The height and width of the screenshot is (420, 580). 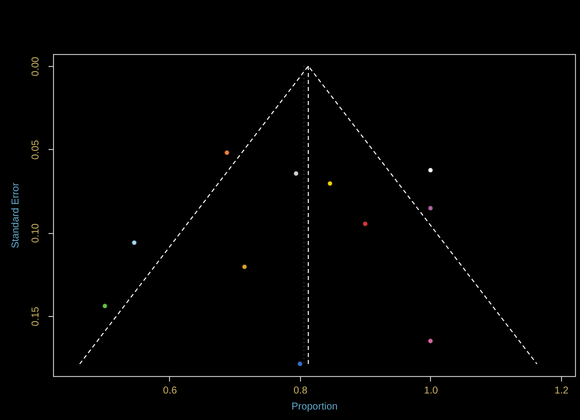 What do you see at coordinates (36, 233) in the screenshot?
I see `y-tick-label: 0.10` at bounding box center [36, 233].